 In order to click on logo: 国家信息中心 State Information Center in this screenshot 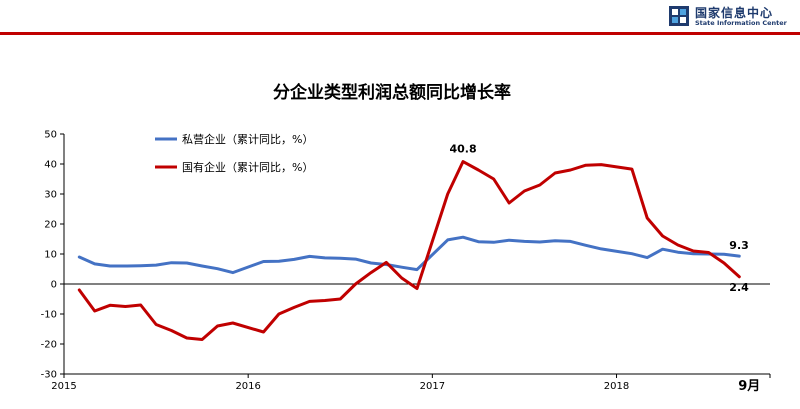, I will do `click(733, 17)`.